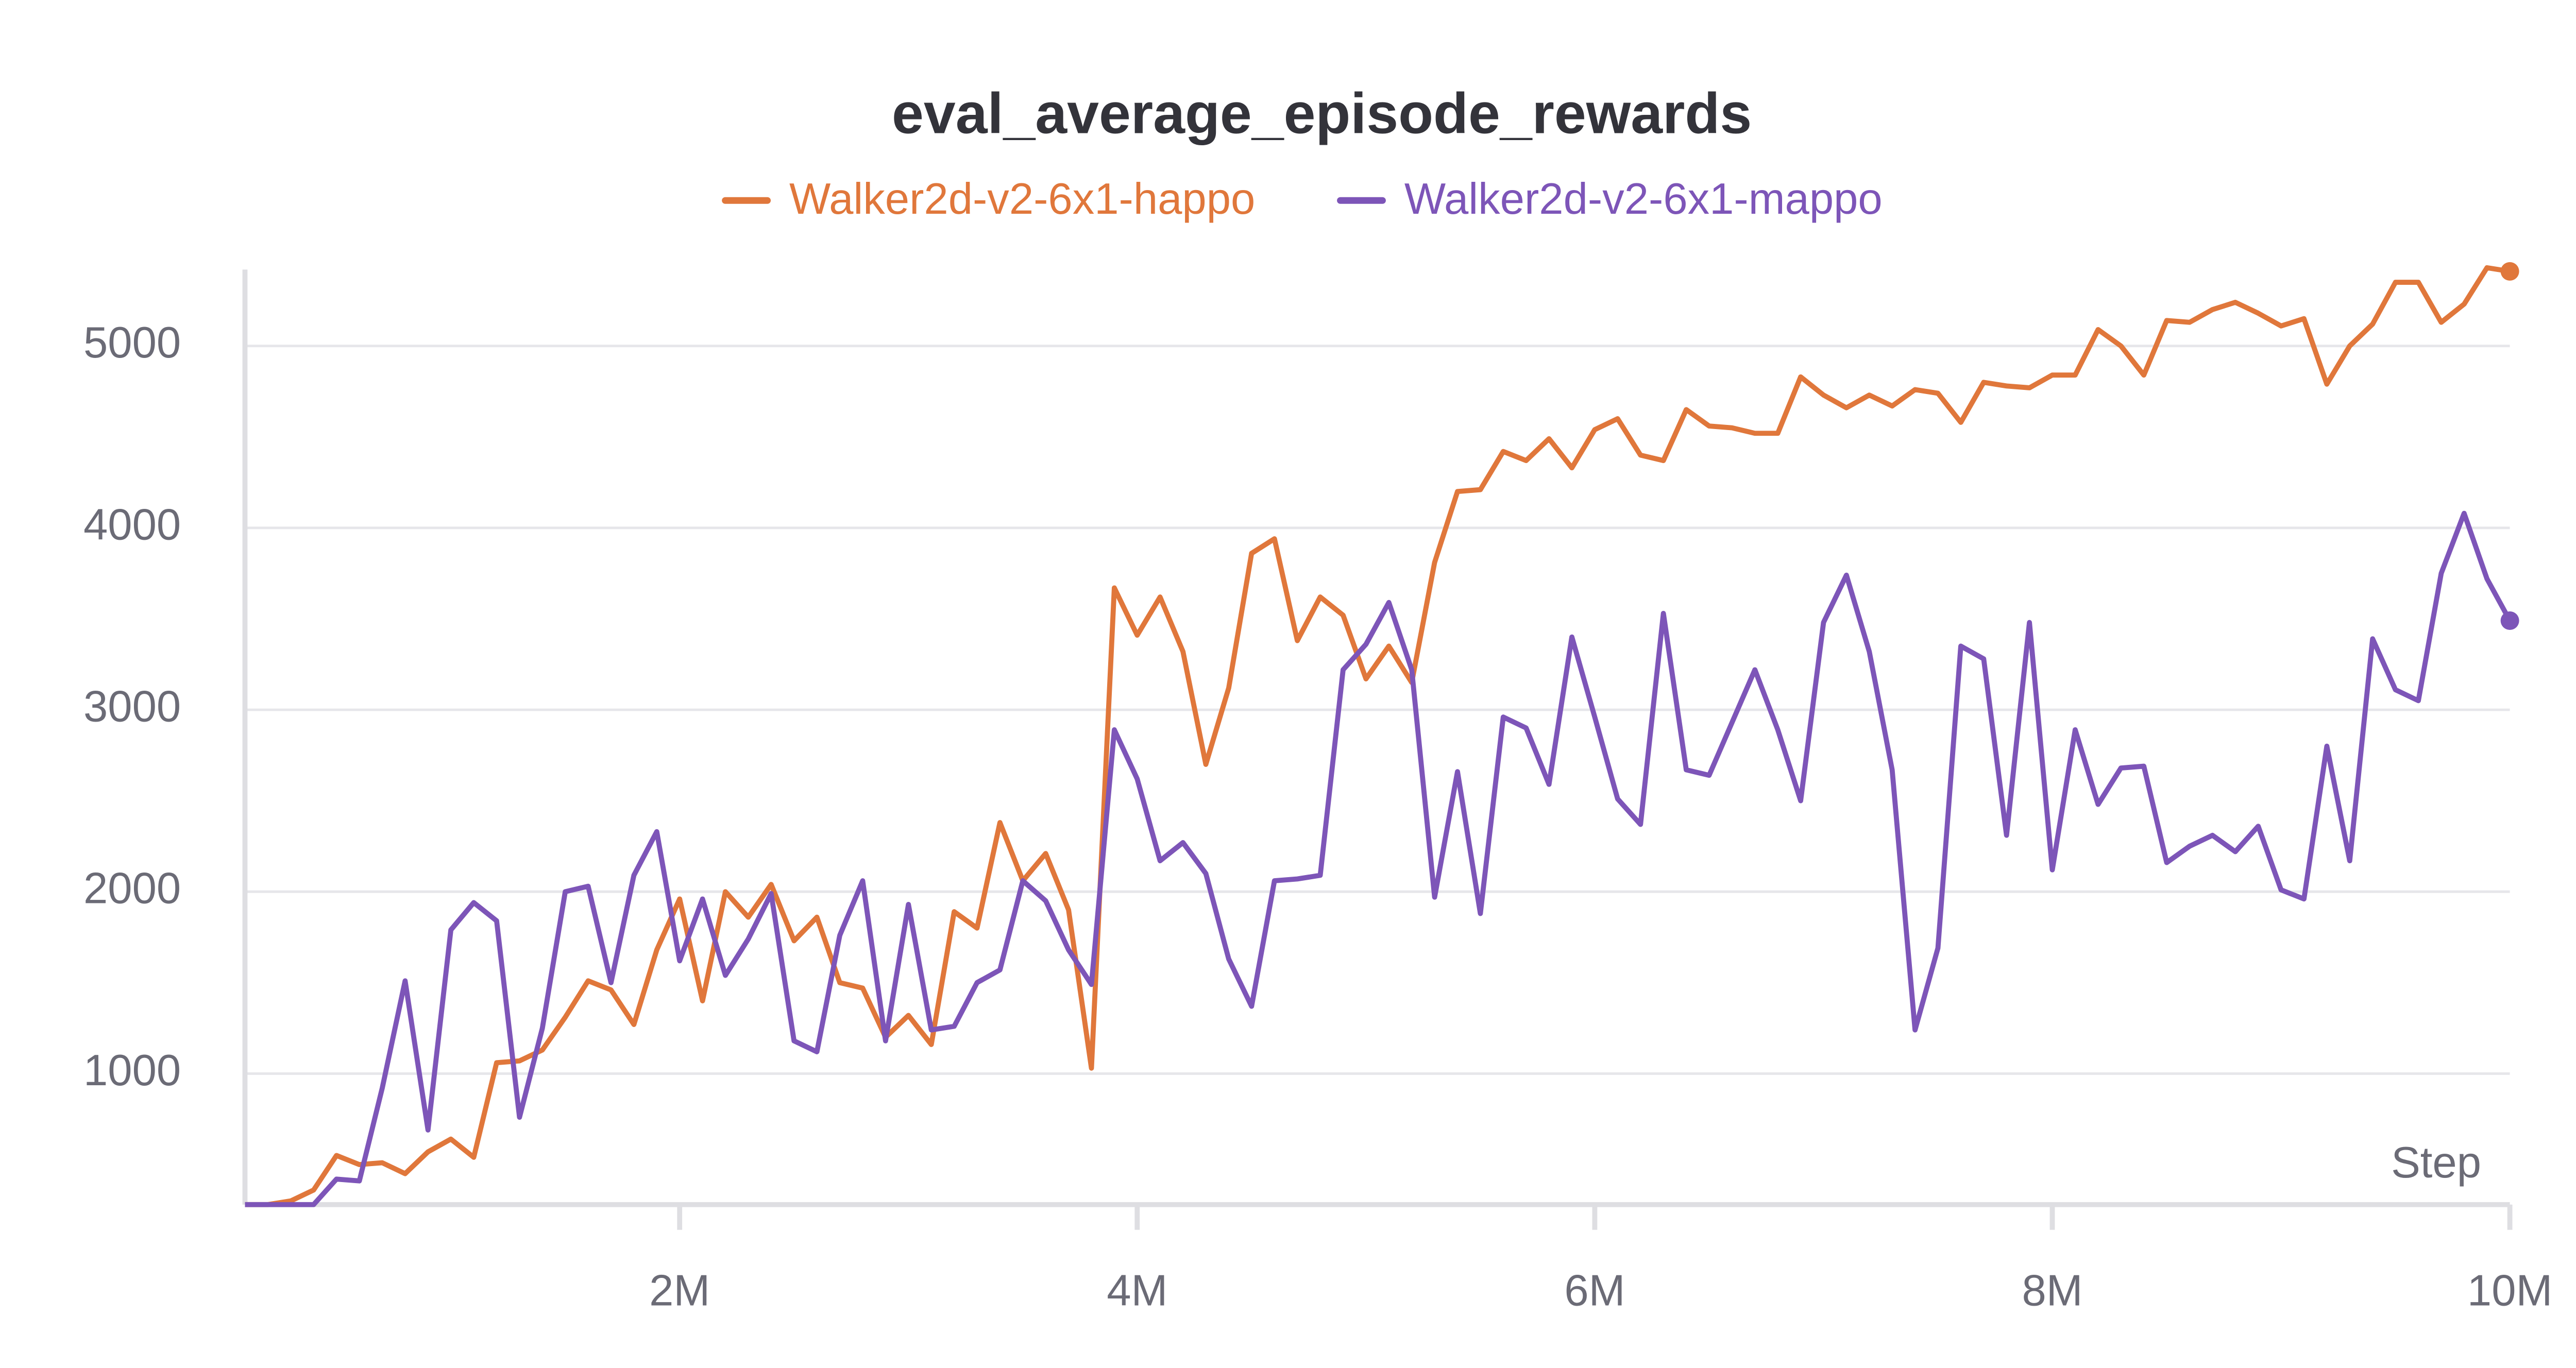 The height and width of the screenshot is (1368, 2576). Describe the element at coordinates (132, 888) in the screenshot. I see `y-tick-label: 2000` at that location.